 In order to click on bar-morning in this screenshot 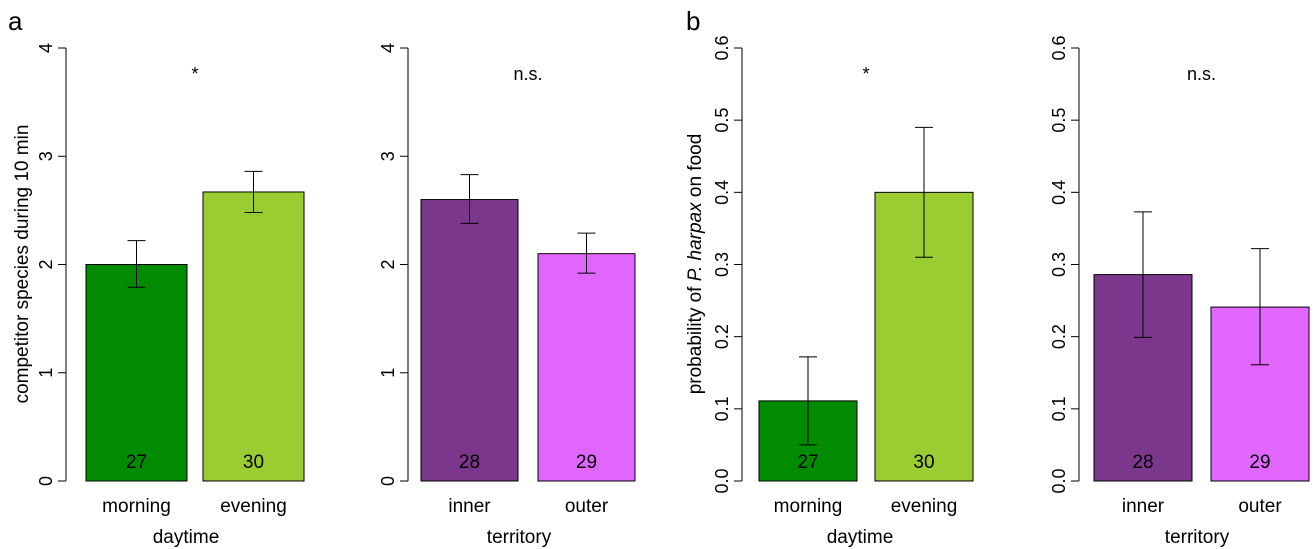, I will do `click(136, 373)`.